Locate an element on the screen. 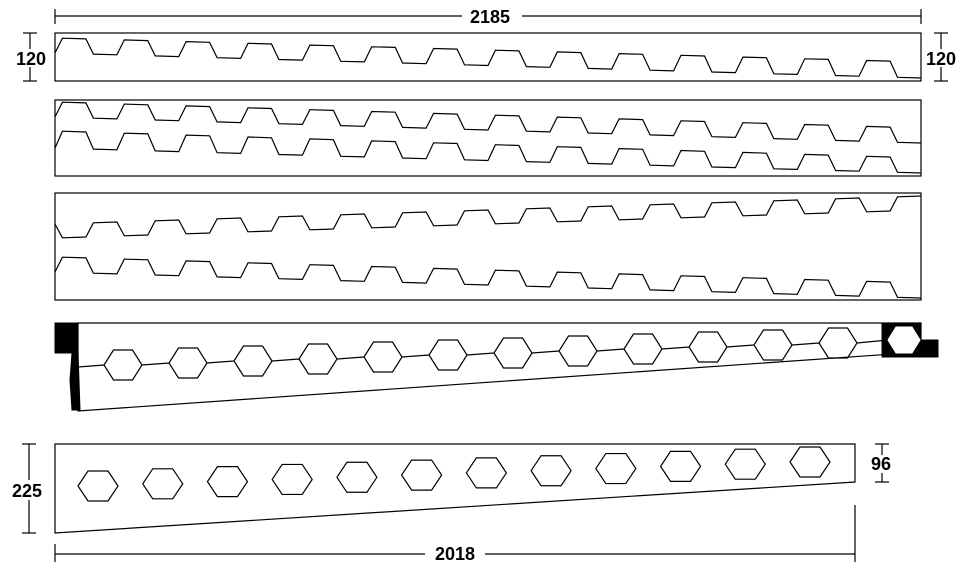 This screenshot has width=964, height=569. strip-2-zigzag-upper is located at coordinates (488, 122).